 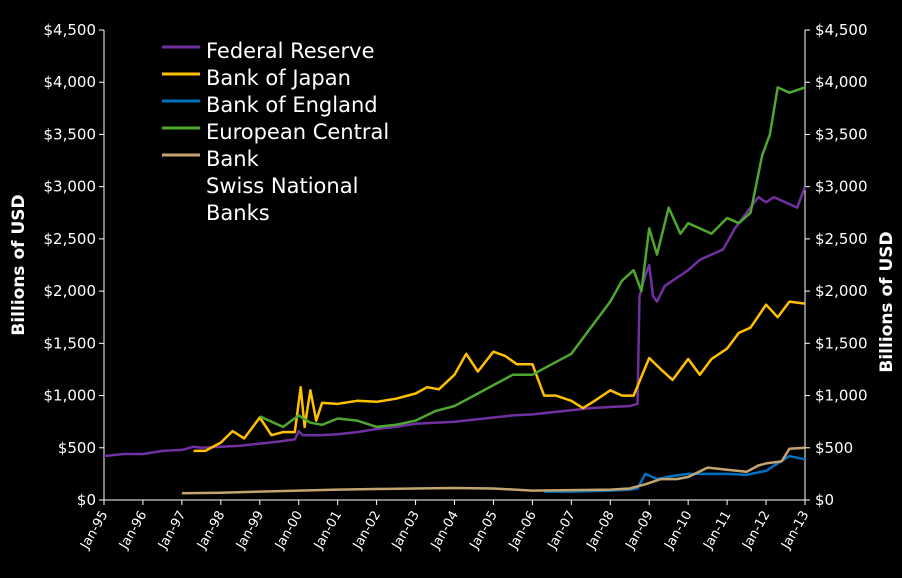 I want to click on x-tick-label: Jan-97, so click(x=172, y=531).